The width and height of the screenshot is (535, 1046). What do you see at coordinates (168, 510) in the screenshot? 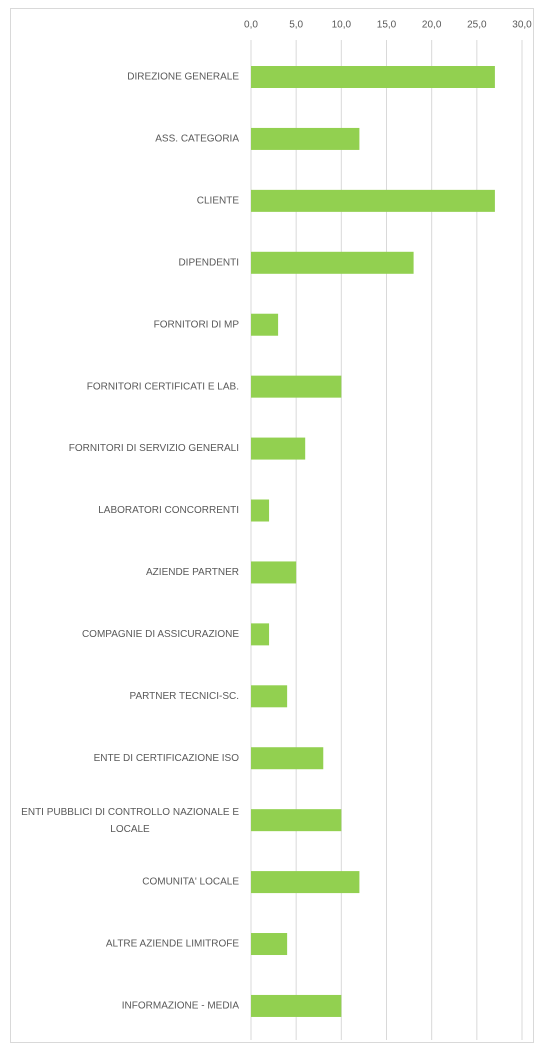
I see `y-tick-label: LABORATORI CONCORRENTI` at bounding box center [168, 510].